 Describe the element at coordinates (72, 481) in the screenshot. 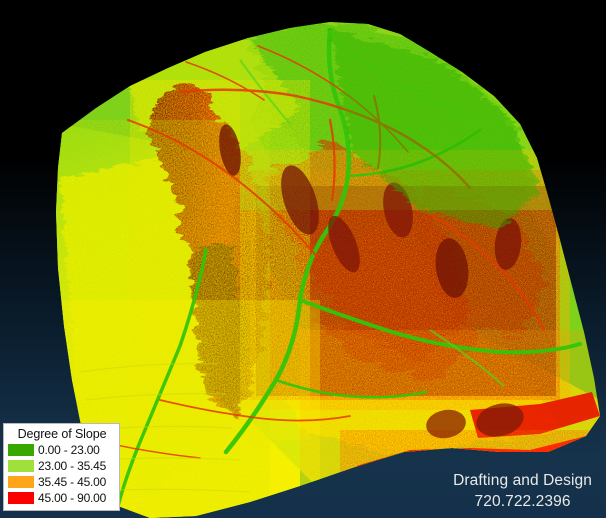

I see `legend-label-class-3: 35.45 - 45.00` at that location.